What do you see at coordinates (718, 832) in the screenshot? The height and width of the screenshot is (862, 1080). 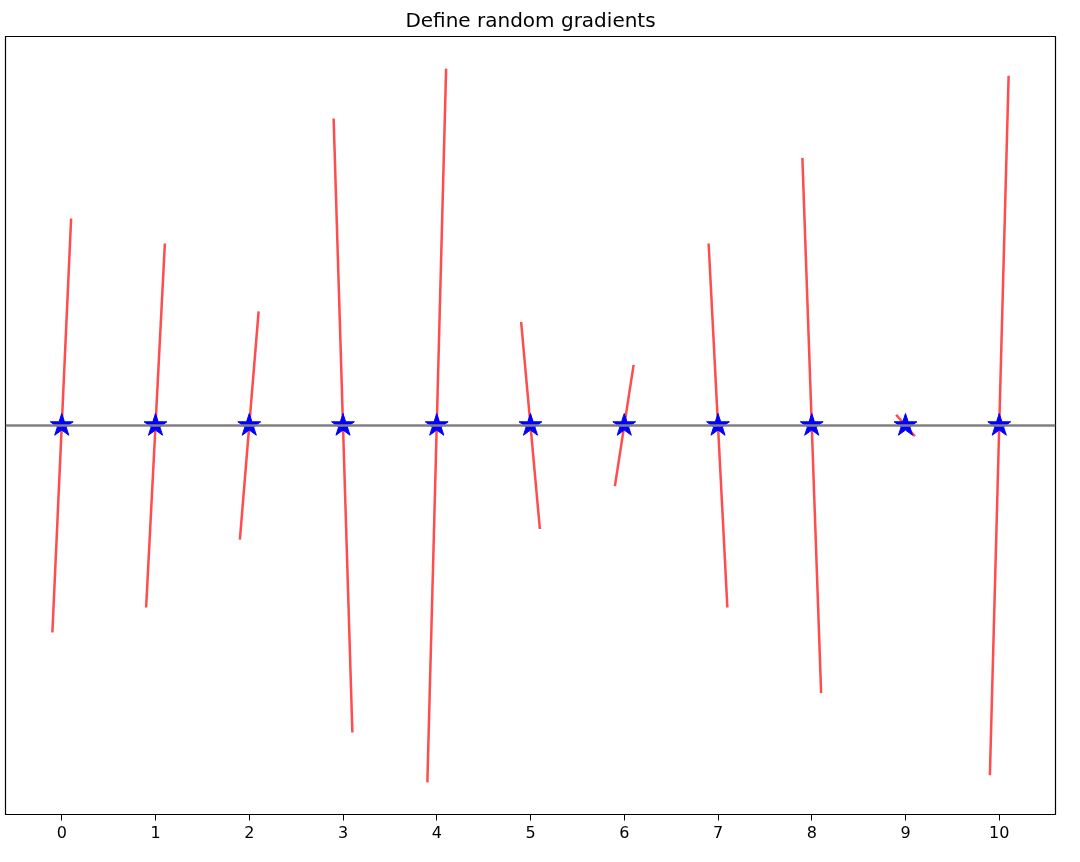 I see `x-tick-label: 7` at bounding box center [718, 832].